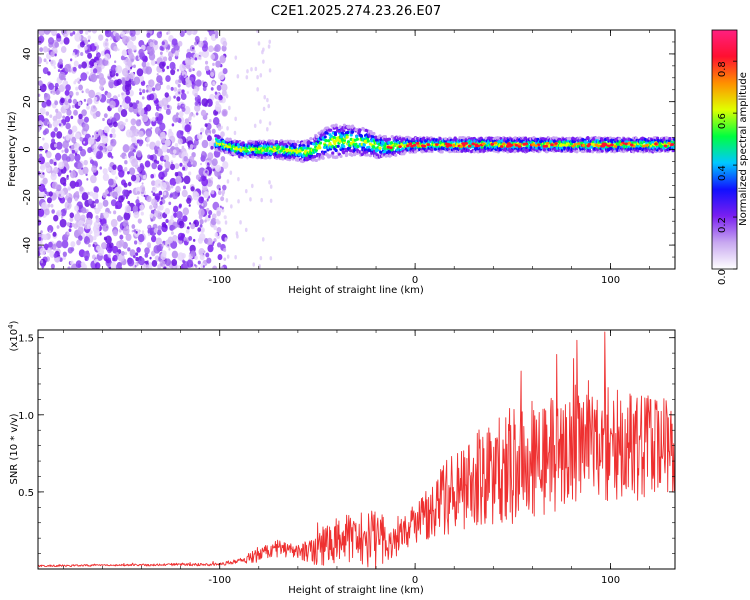 The height and width of the screenshot is (600, 750). I want to click on snr-x-tick-label: 0, so click(415, 580).